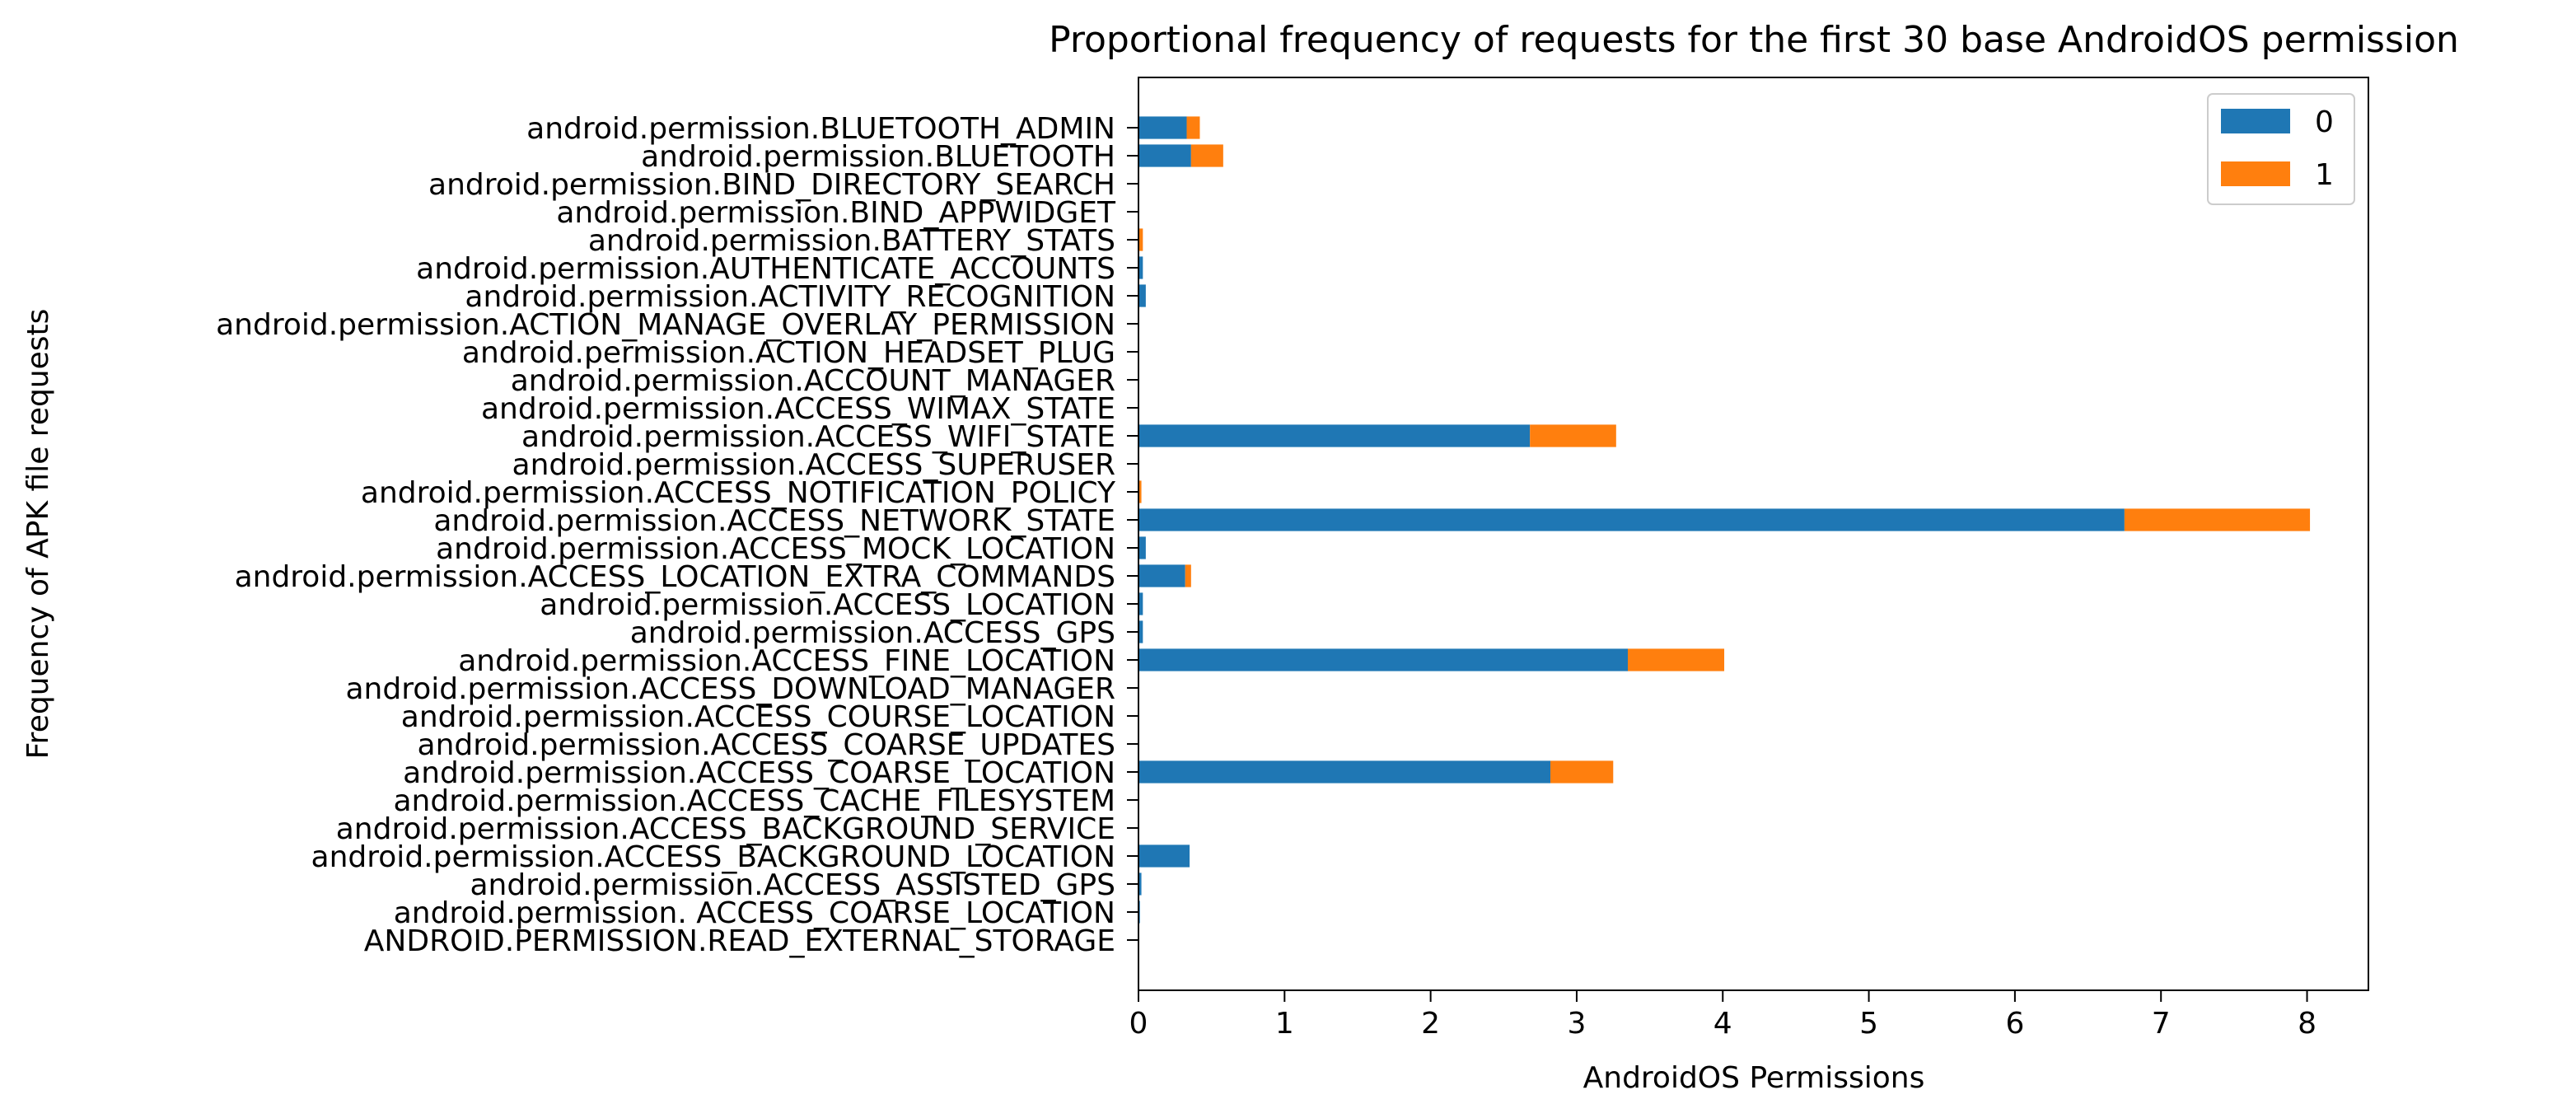 Image resolution: width=2576 pixels, height=1118 pixels. I want to click on y-tick-label: android.permission.AUTHENTICATE_ACCOUNTS, so click(765, 269).